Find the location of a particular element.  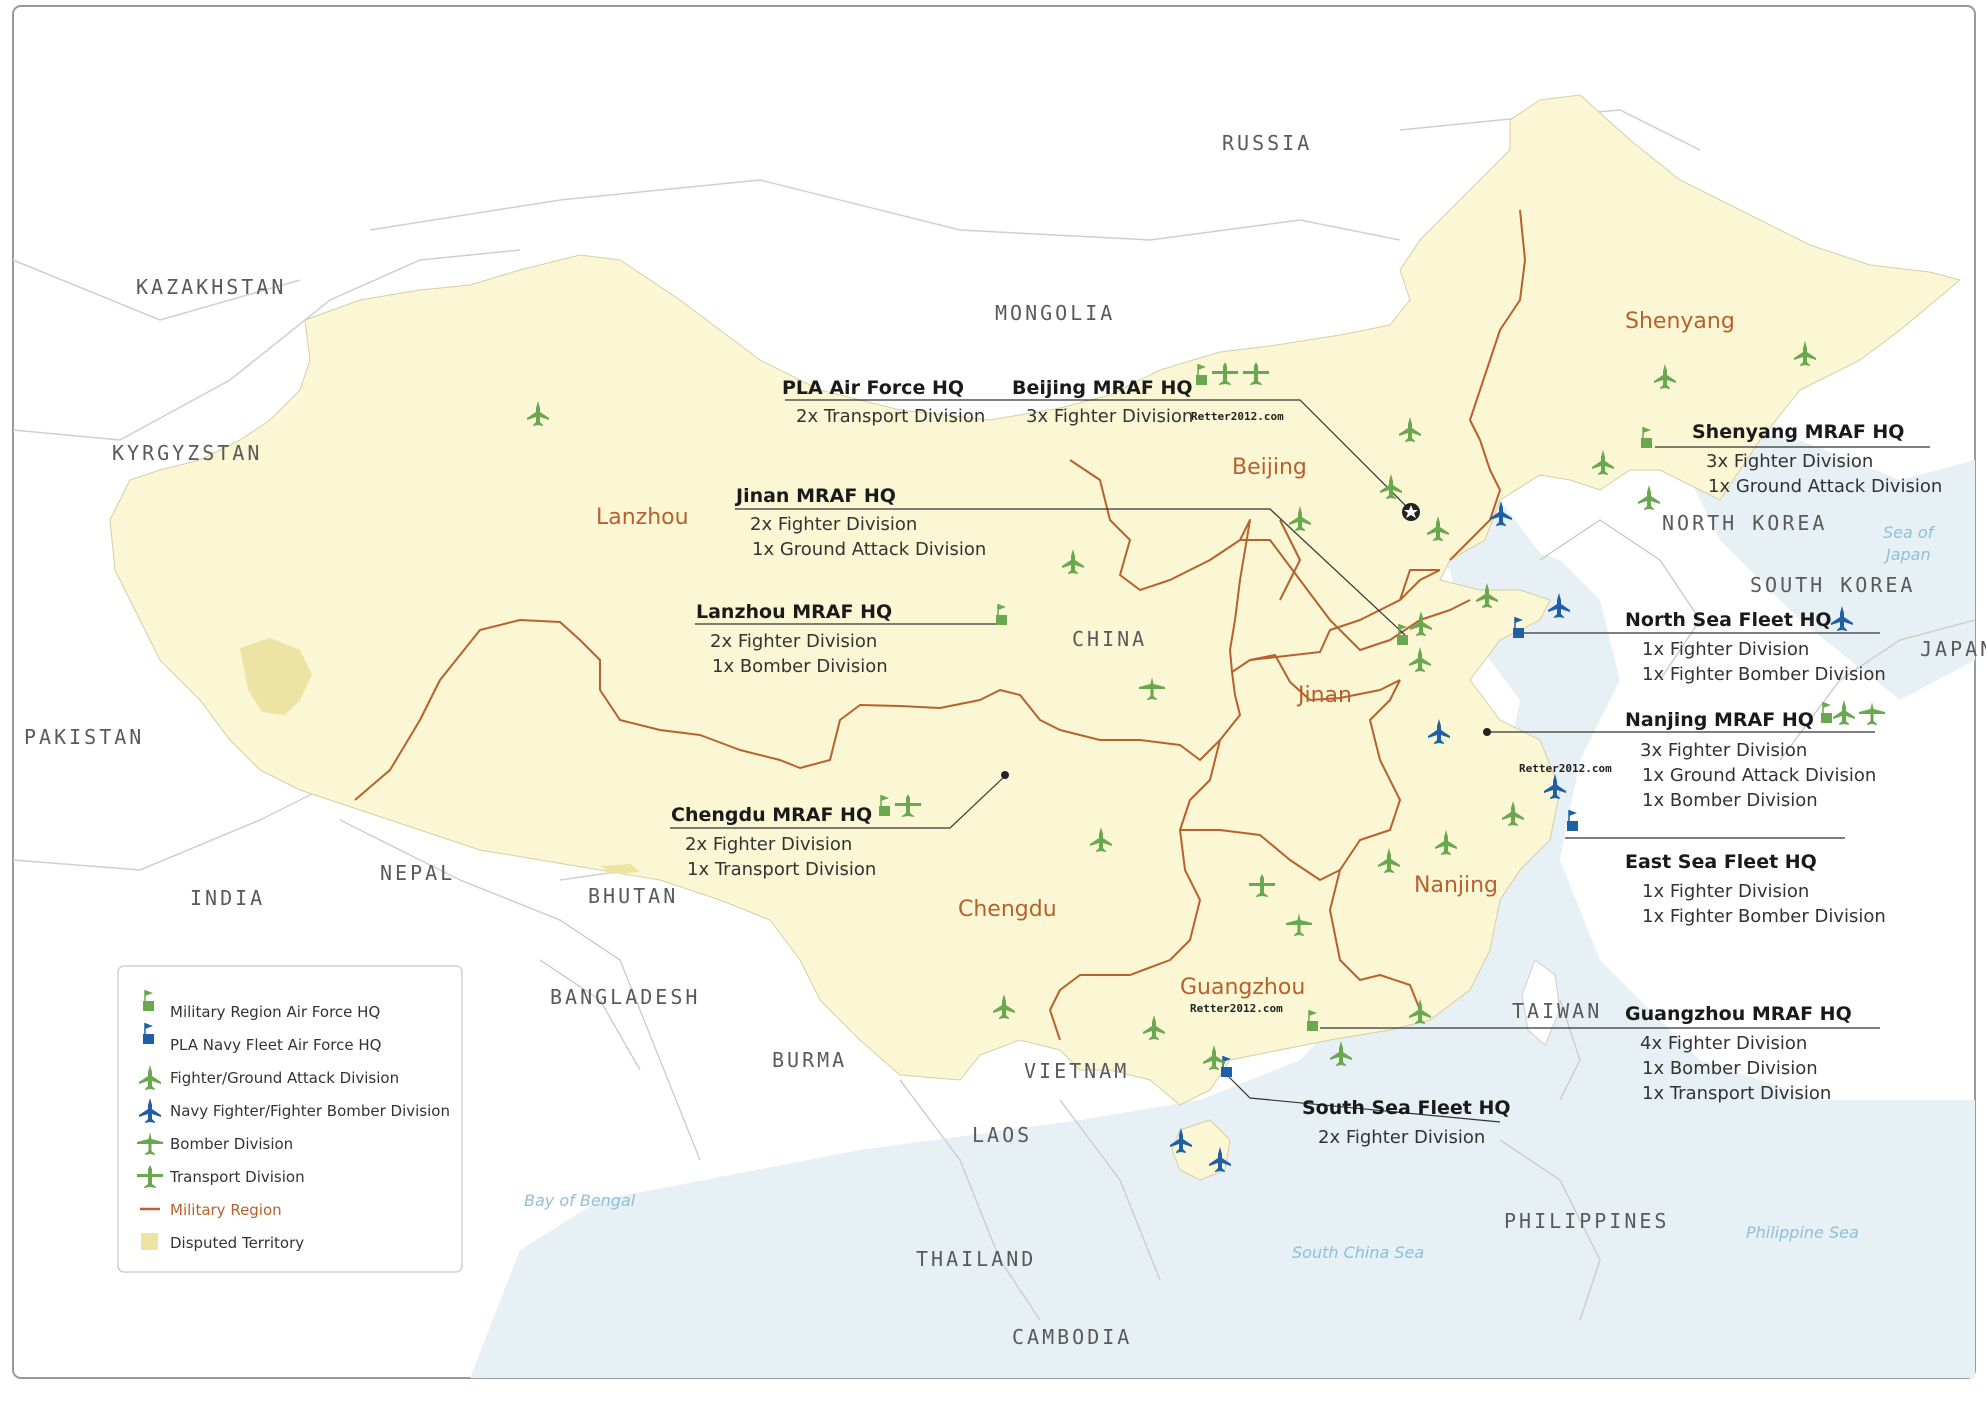

legend-label: Fighter/Ground Attack Division is located at coordinates (284, 1078).